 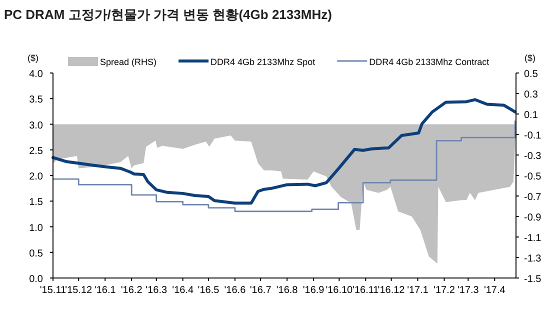 I want to click on x-tick-label: '15.11, so click(x=53, y=290).